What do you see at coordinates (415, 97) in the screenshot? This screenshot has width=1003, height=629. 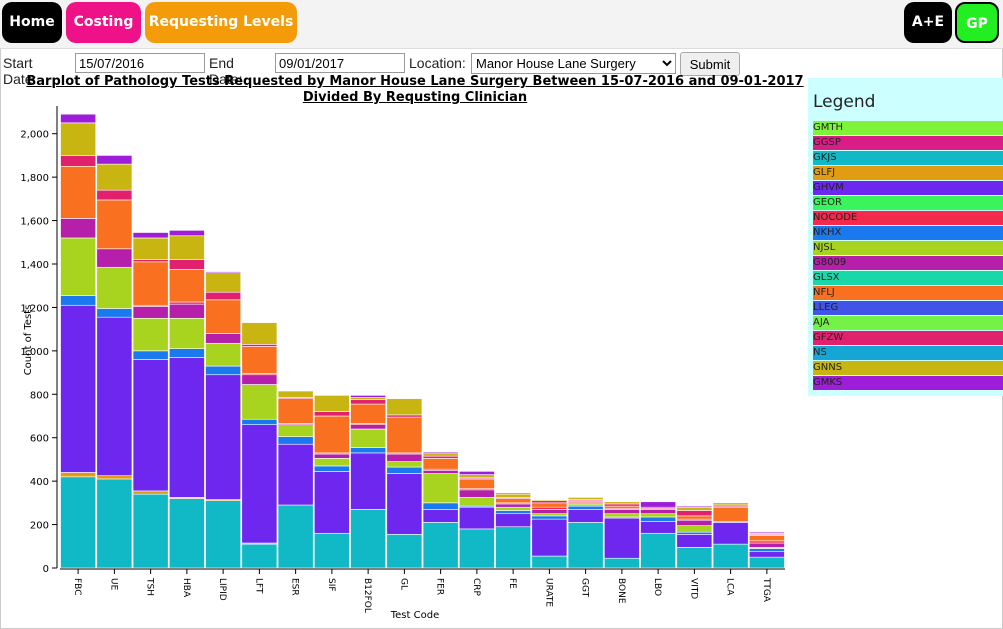 I see `chart-title-line2: Divided By Requsting Clinician` at bounding box center [415, 97].